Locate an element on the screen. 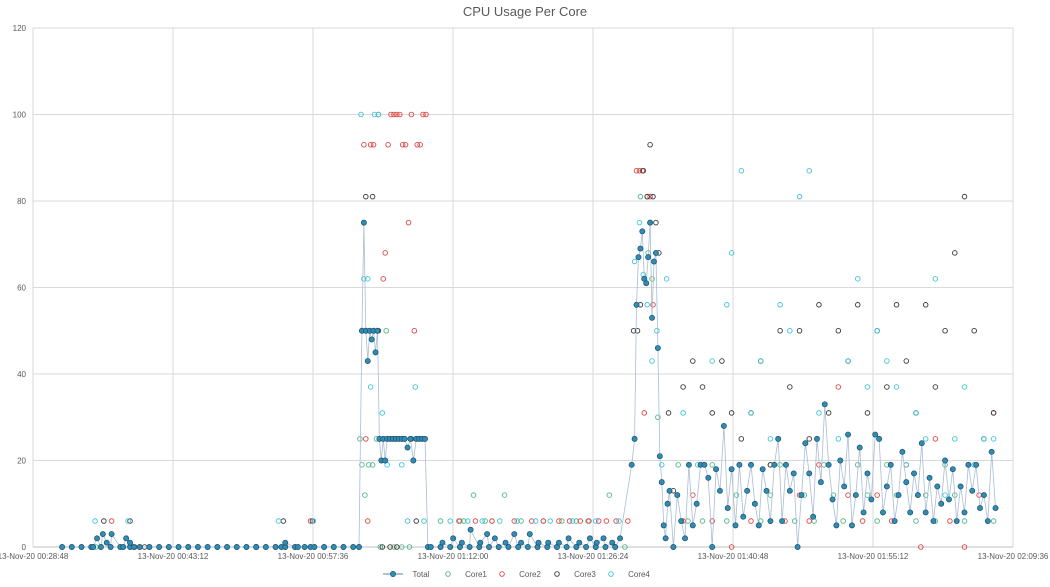 Image resolution: width=1050 pixels, height=587 pixels. y-tick-label: 0 is located at coordinates (24, 547).